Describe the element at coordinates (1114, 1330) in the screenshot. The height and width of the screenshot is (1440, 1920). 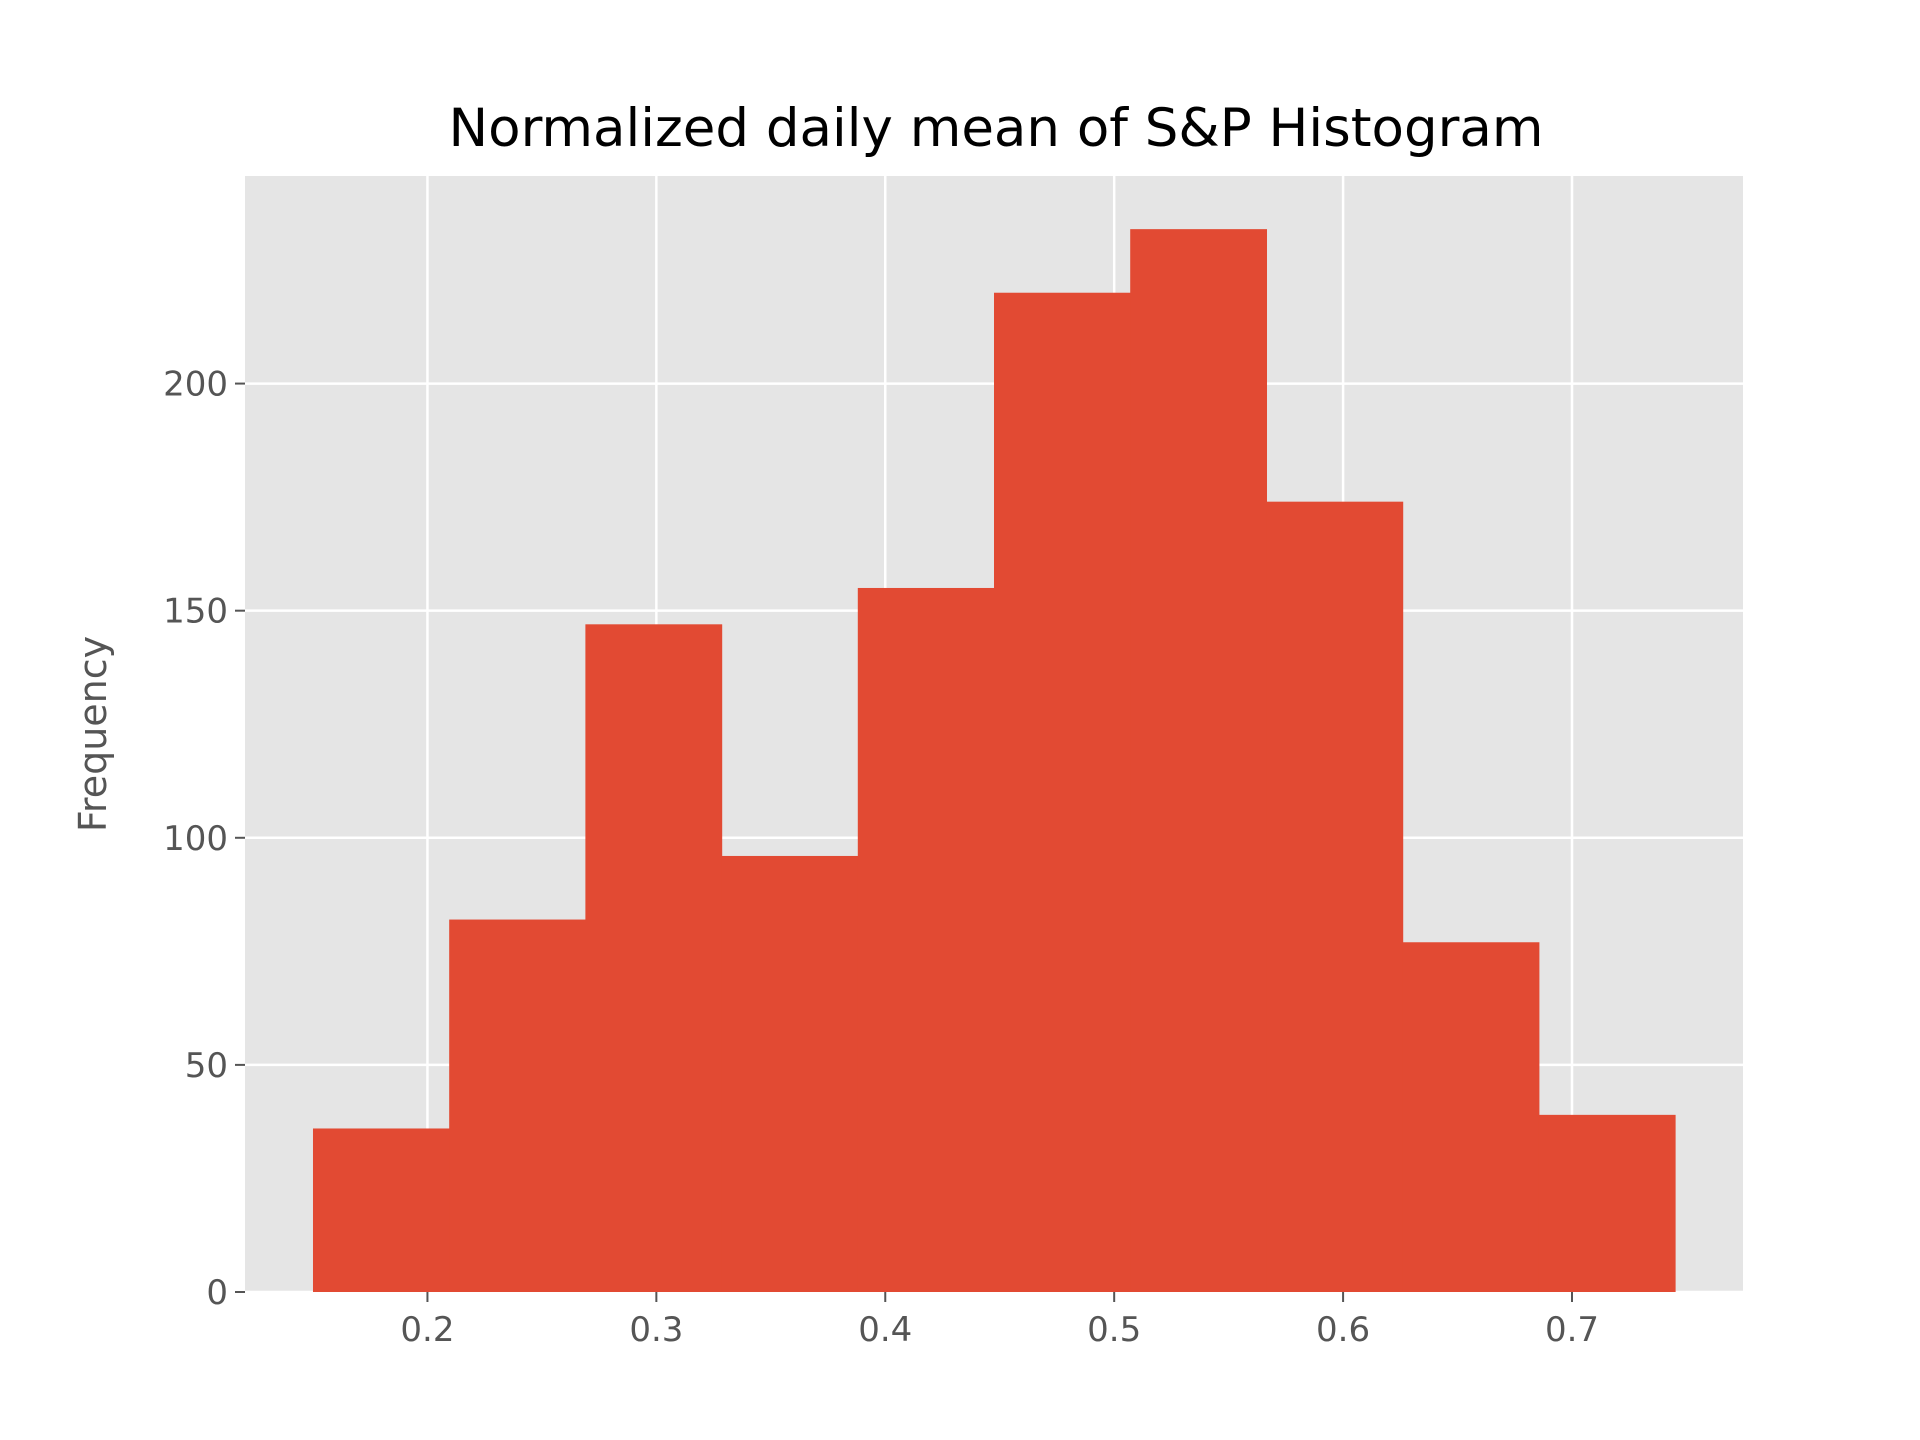
I see `x-tick-label-3: 0.5` at that location.